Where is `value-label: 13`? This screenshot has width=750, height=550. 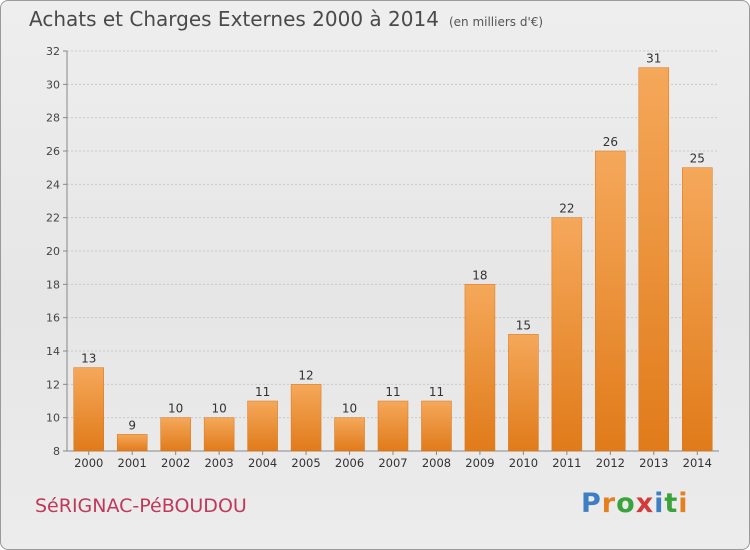 value-label: 13 is located at coordinates (88, 359).